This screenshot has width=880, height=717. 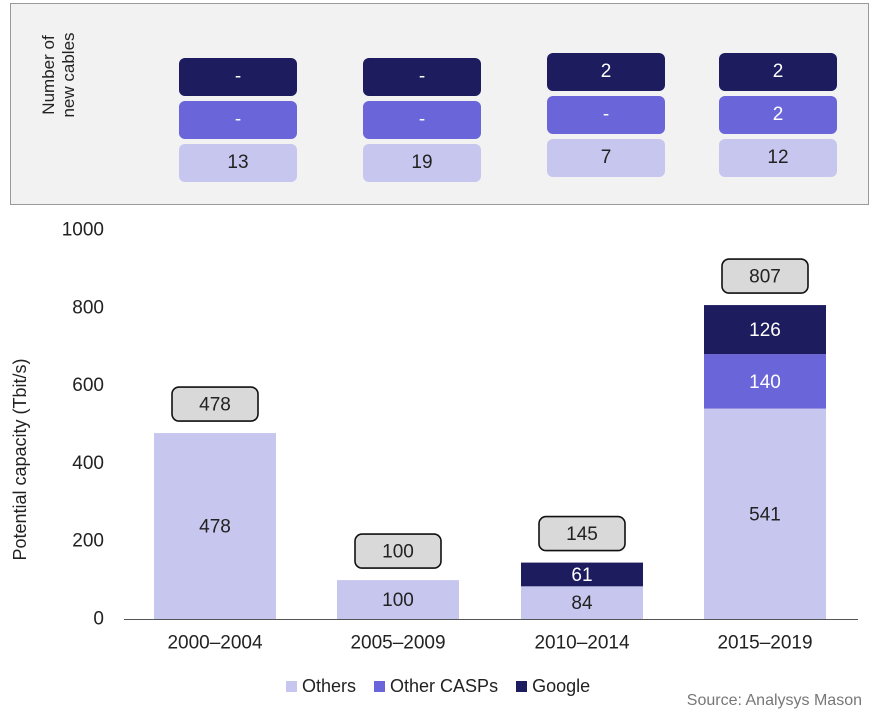 I want to click on bar-segment-other-casps, so click(x=765, y=381).